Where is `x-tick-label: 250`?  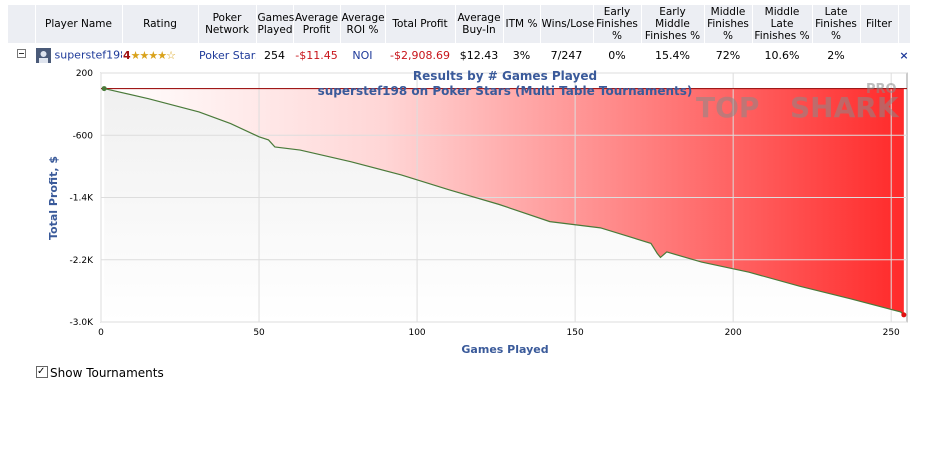
x-tick-label: 250 is located at coordinates (891, 333).